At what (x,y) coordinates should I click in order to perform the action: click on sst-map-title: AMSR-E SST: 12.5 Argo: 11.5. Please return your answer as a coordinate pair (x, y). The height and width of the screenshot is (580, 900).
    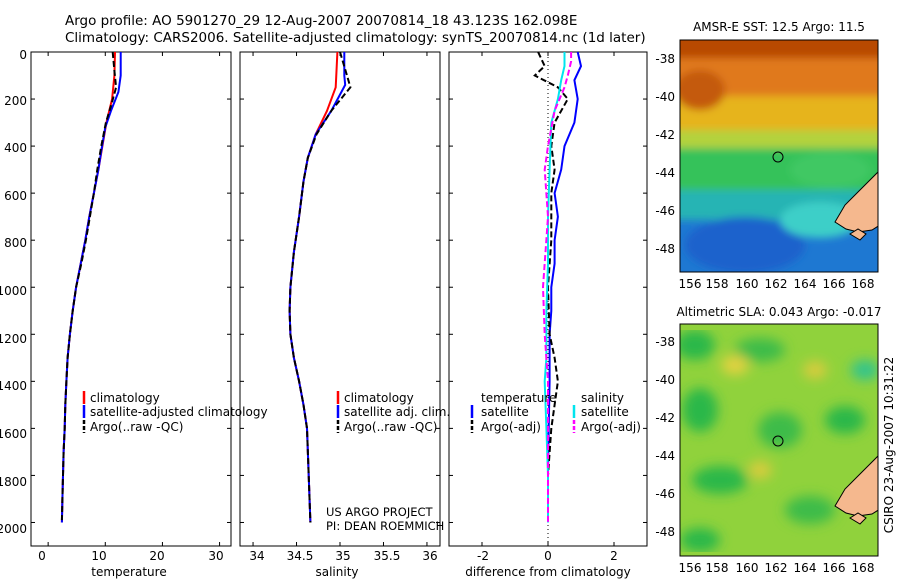
    Looking at the image, I should click on (779, 27).